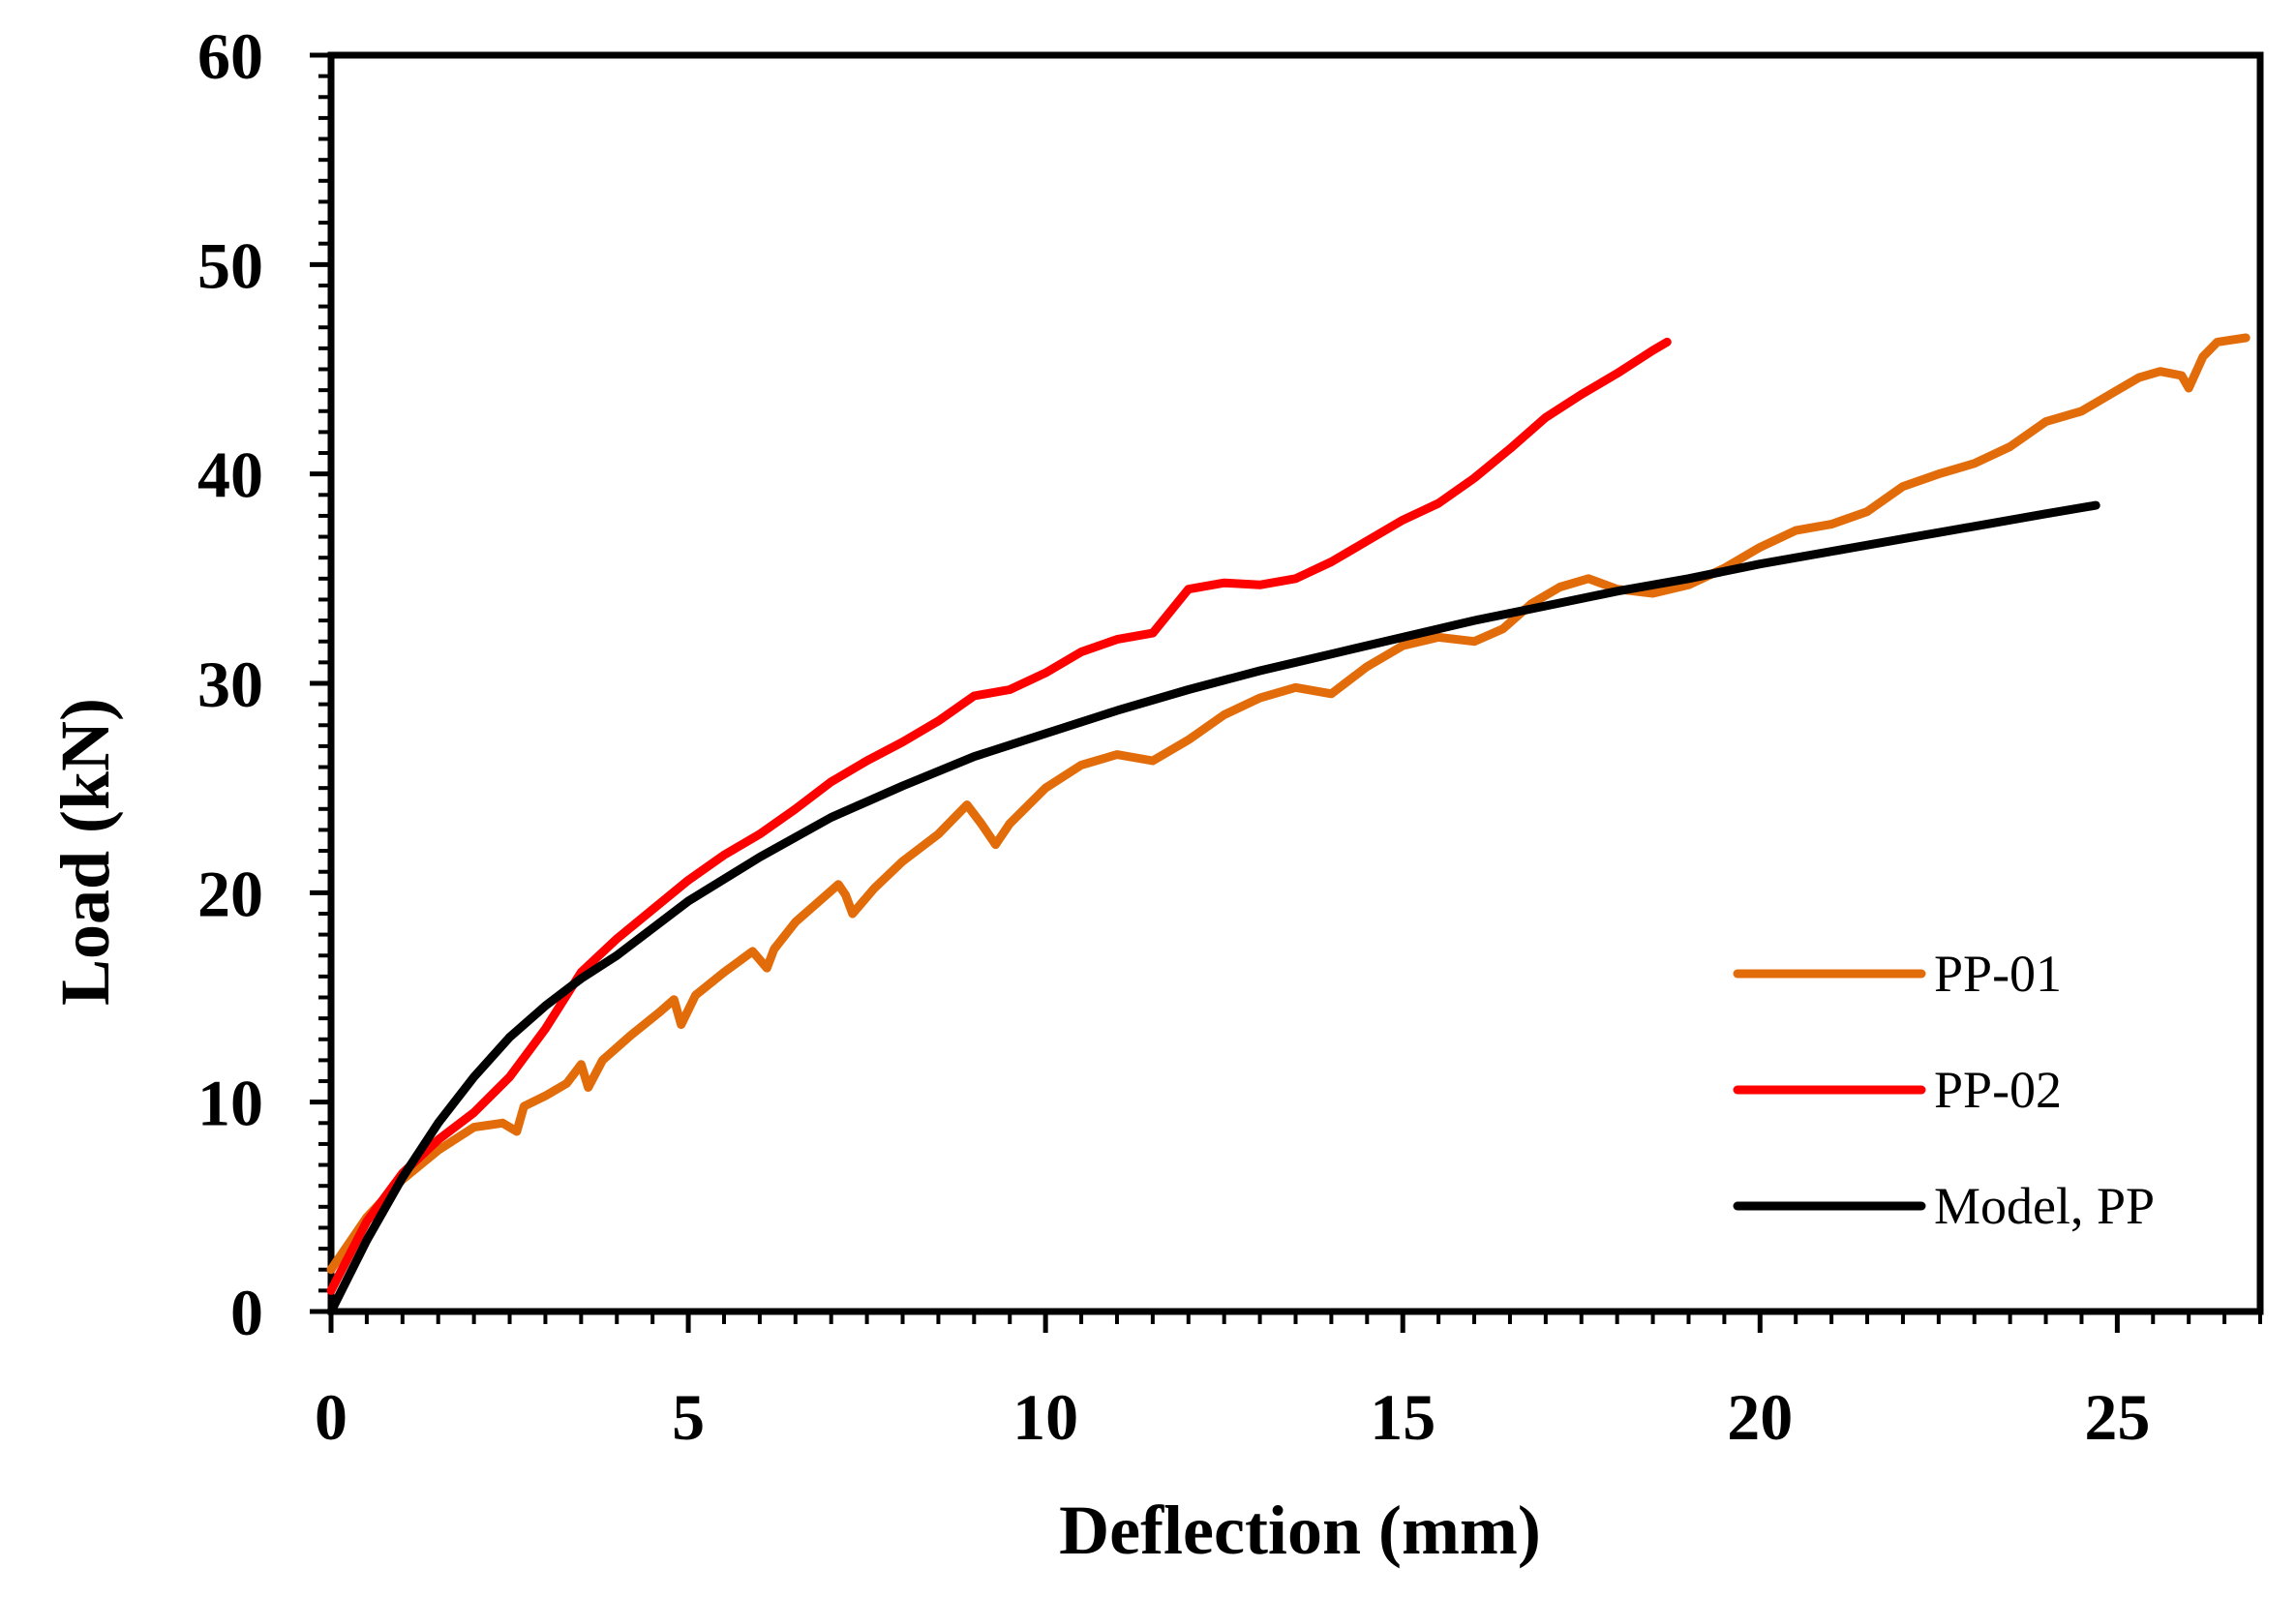  I want to click on legend: PP-01 PP-02 Model, PP, so click(1944, 1090).